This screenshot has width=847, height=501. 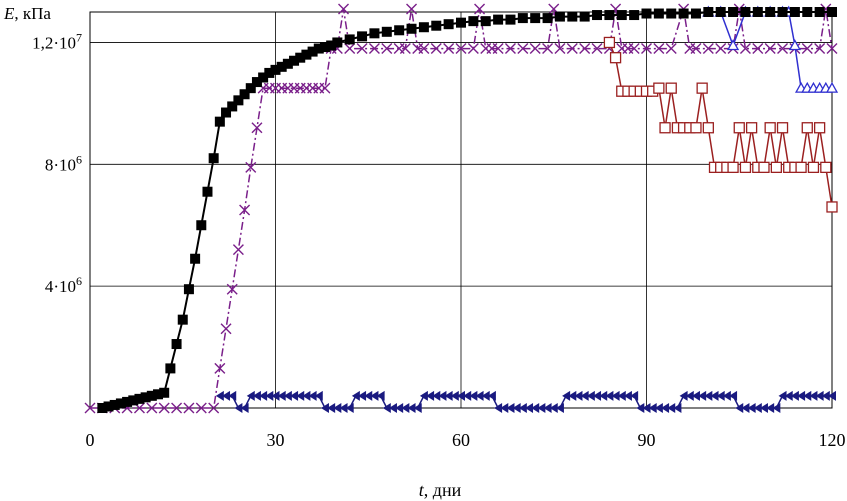 I want to click on y-axis-label: E, кПа, so click(x=27, y=13).